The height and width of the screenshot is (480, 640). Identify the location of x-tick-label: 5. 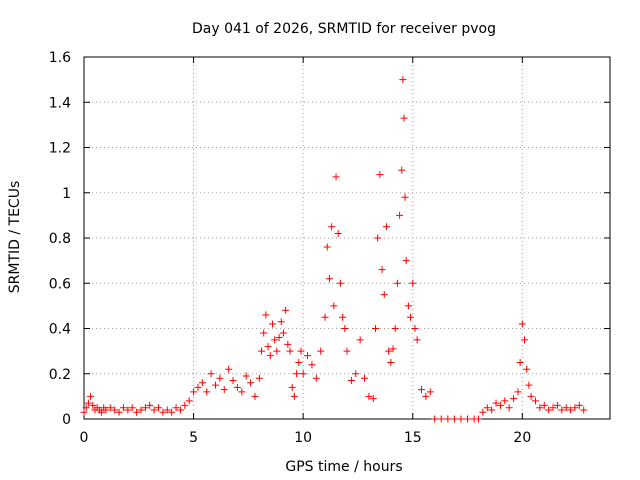
(193, 438).